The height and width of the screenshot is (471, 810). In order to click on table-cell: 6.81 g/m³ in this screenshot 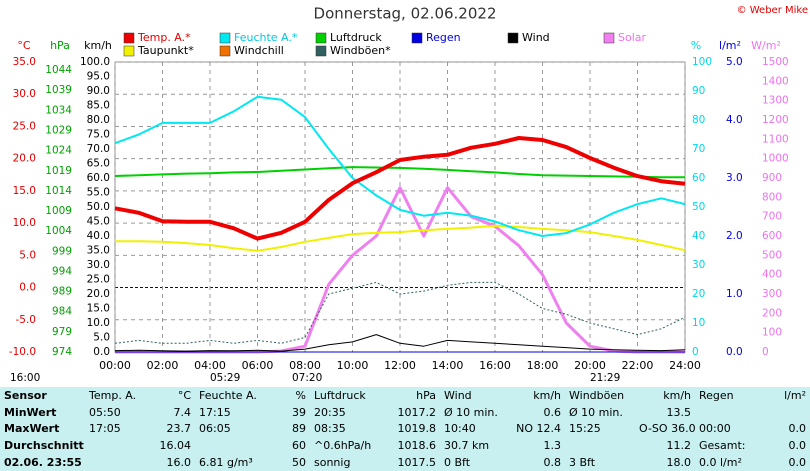, I will do `click(226, 463)`.